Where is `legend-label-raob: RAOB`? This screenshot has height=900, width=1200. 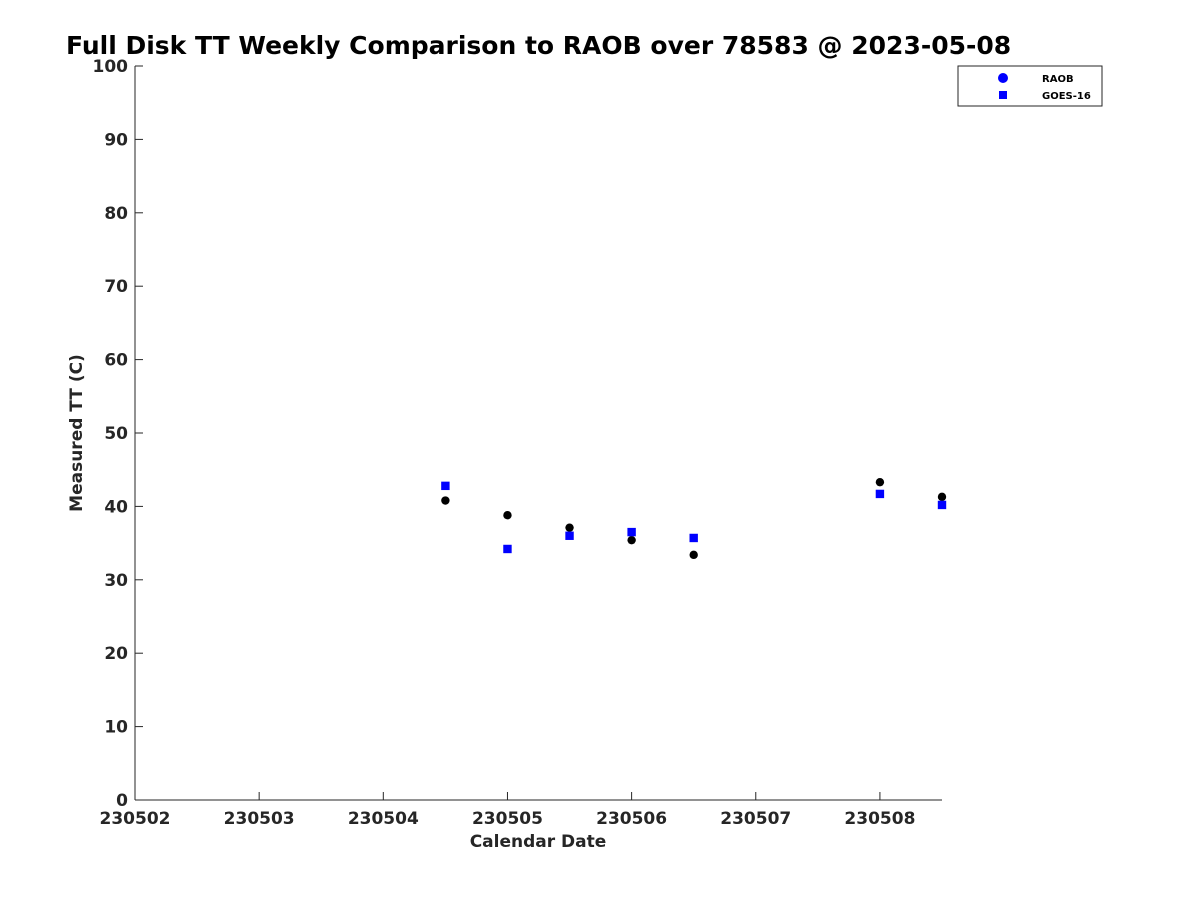
legend-label-raob: RAOB is located at coordinates (1058, 79).